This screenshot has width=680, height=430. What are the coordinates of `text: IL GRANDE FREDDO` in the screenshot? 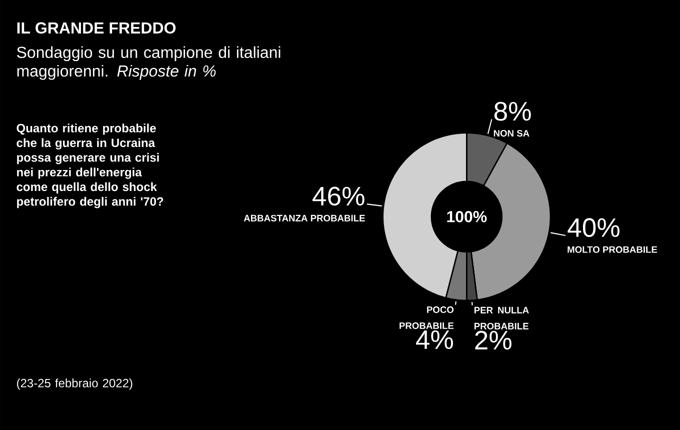 It's located at (96, 28).